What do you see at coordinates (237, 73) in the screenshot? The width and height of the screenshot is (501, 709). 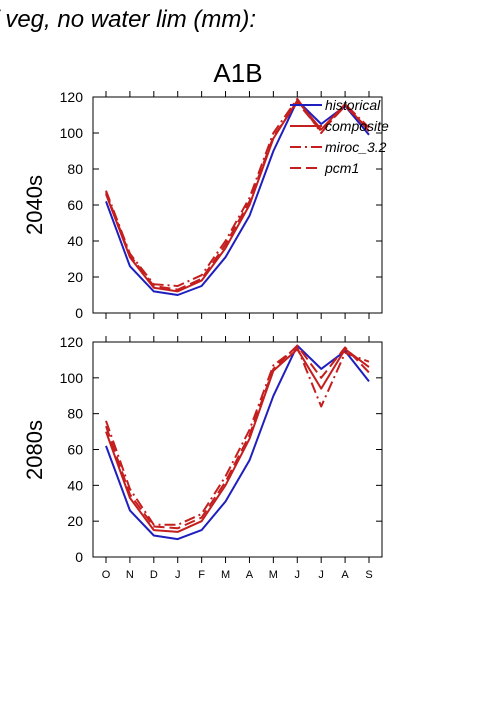 I see `panel-title: A1B` at bounding box center [237, 73].